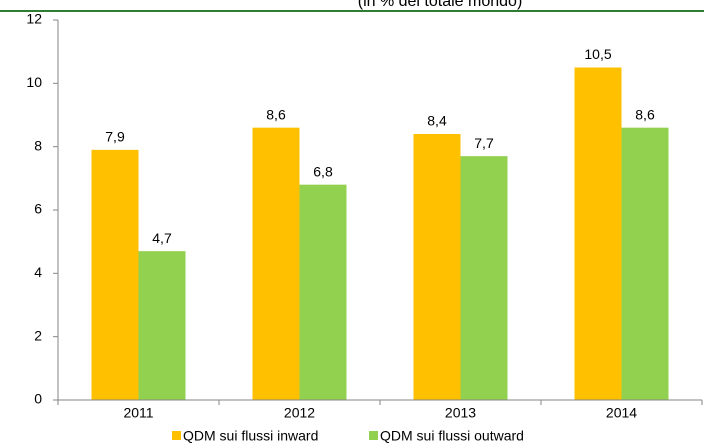 Image resolution: width=704 pixels, height=448 pixels. I want to click on y-tick-label: 6, so click(38, 209).